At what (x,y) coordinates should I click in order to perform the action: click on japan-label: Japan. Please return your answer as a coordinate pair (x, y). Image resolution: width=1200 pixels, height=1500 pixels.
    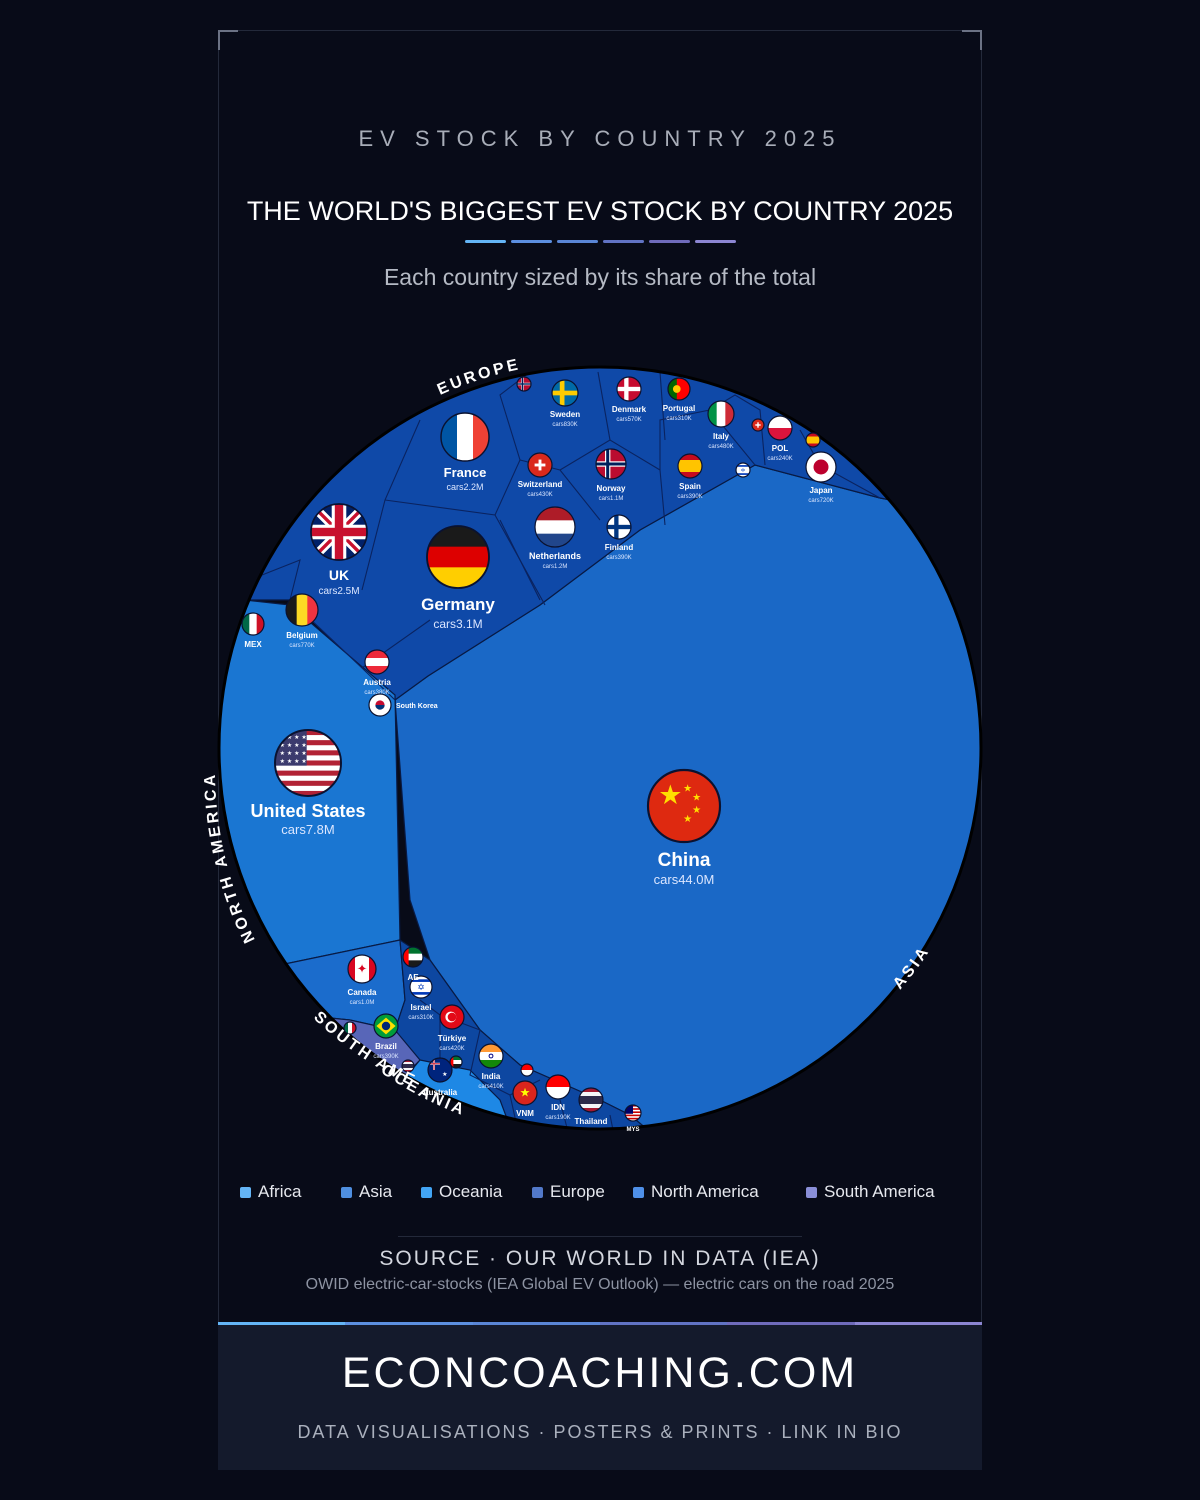
    Looking at the image, I should click on (820, 490).